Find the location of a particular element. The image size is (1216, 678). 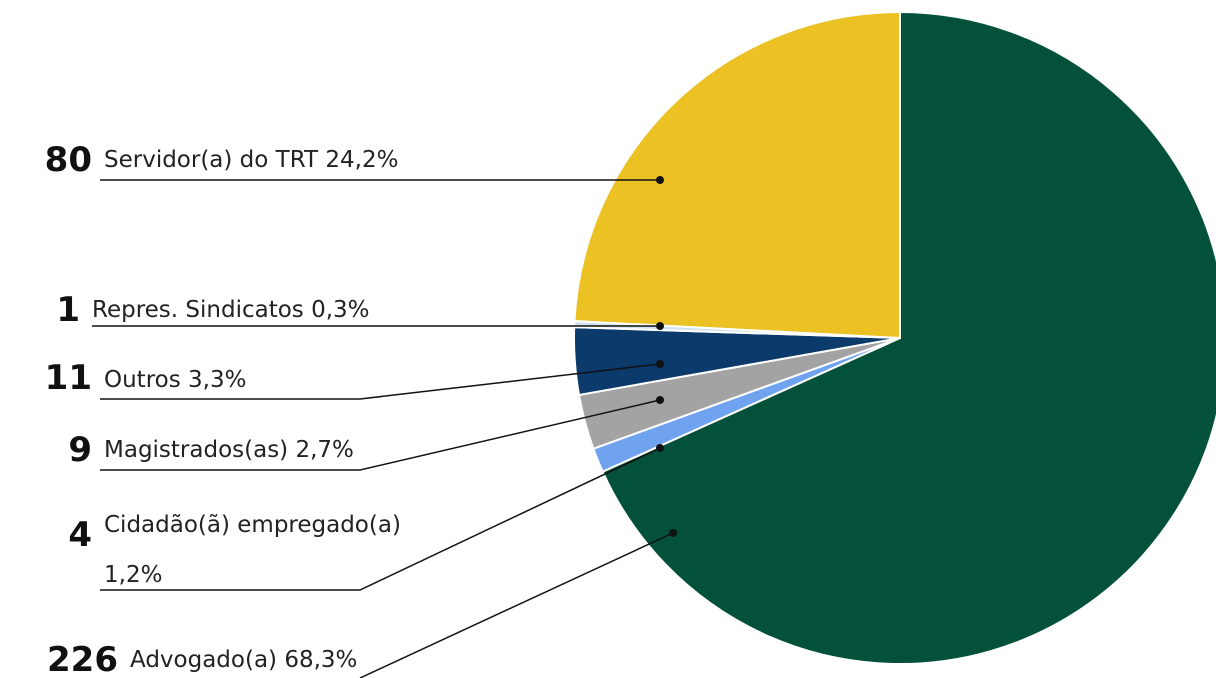

slice-label: Repres. Sindicatos 0,3% is located at coordinates (231, 310).